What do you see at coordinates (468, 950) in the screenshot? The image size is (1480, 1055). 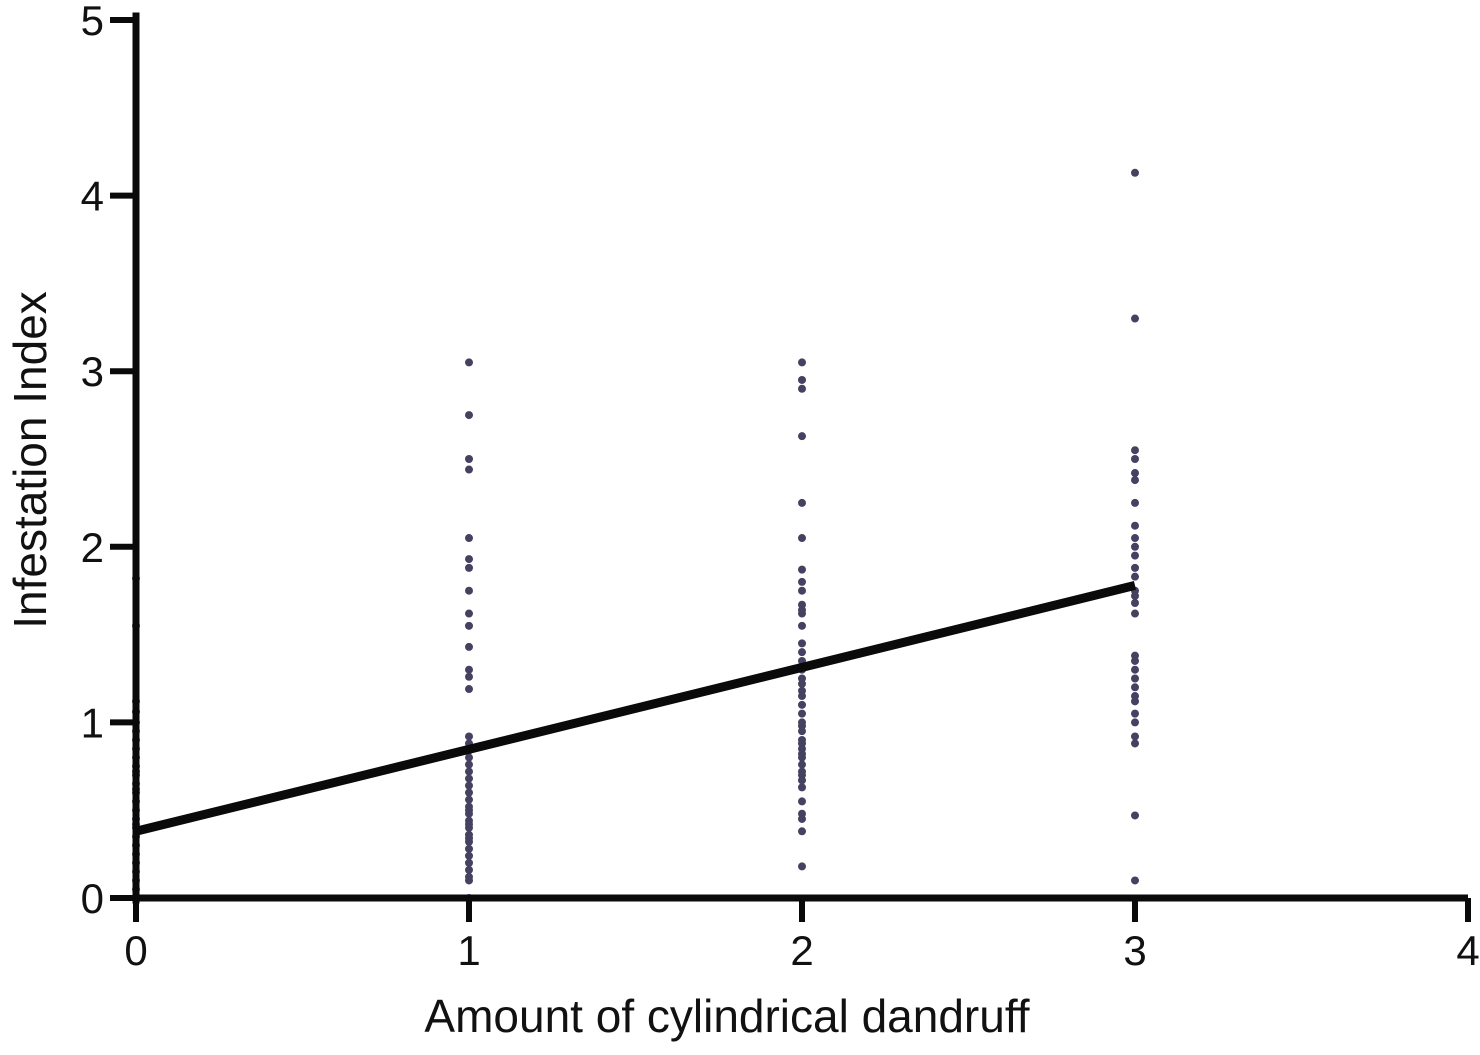 I see `x-tick-label: 1` at bounding box center [468, 950].